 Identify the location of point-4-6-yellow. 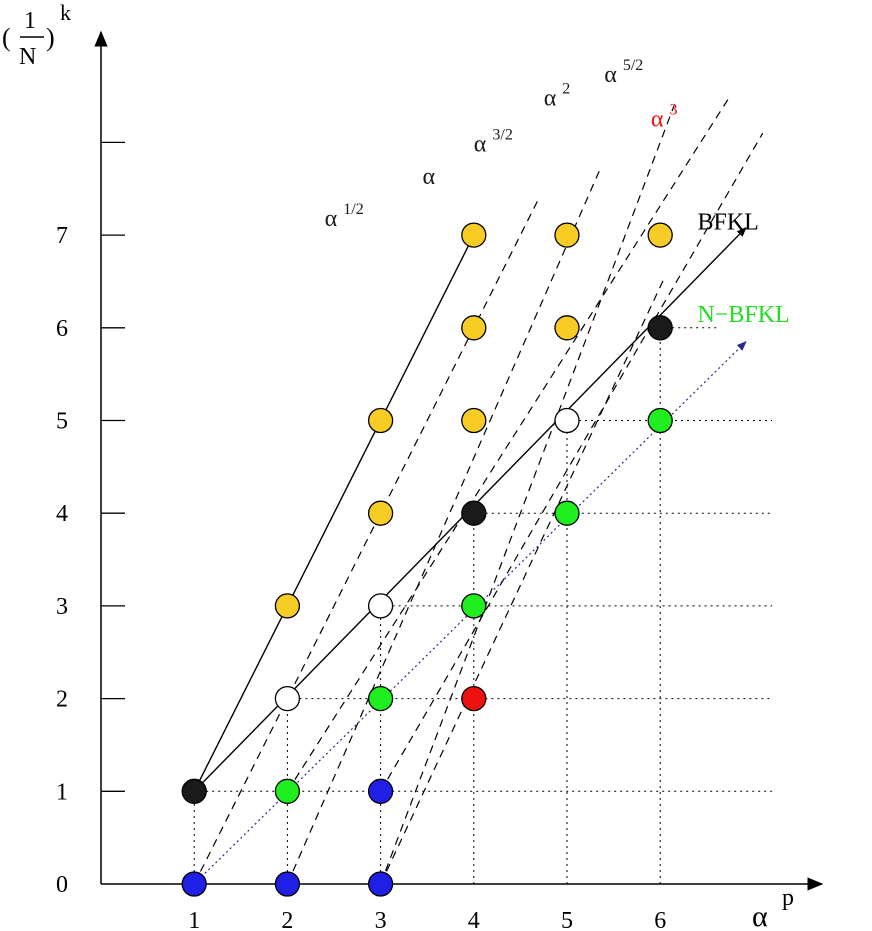
(474, 328).